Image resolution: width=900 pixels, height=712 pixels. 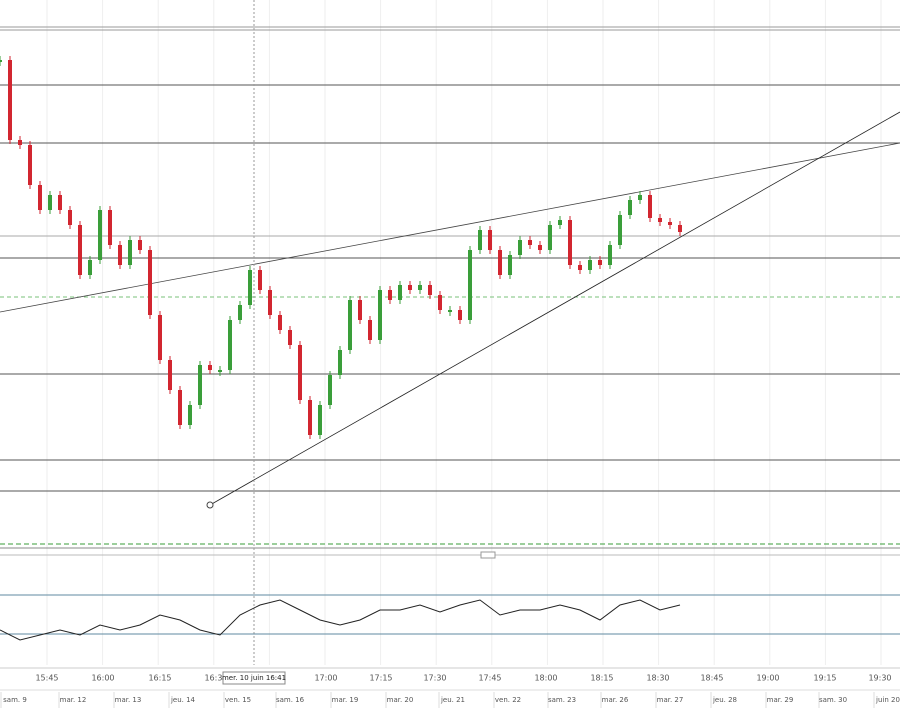 I want to click on time-label: 19:30, so click(x=879, y=678).